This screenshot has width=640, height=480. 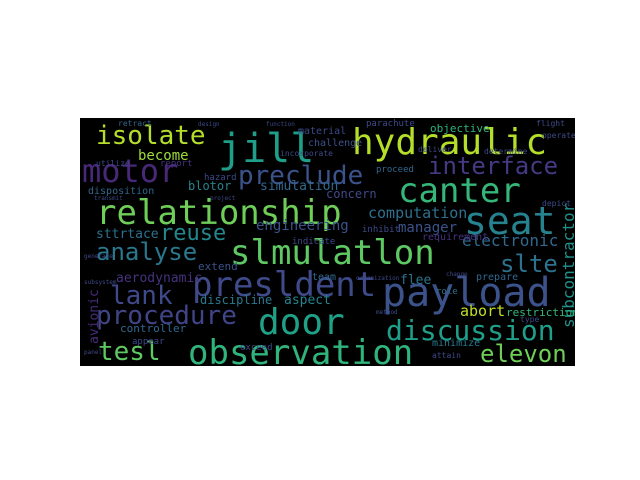 What do you see at coordinates (455, 237) in the screenshot?
I see `word-requirement: requirement` at bounding box center [455, 237].